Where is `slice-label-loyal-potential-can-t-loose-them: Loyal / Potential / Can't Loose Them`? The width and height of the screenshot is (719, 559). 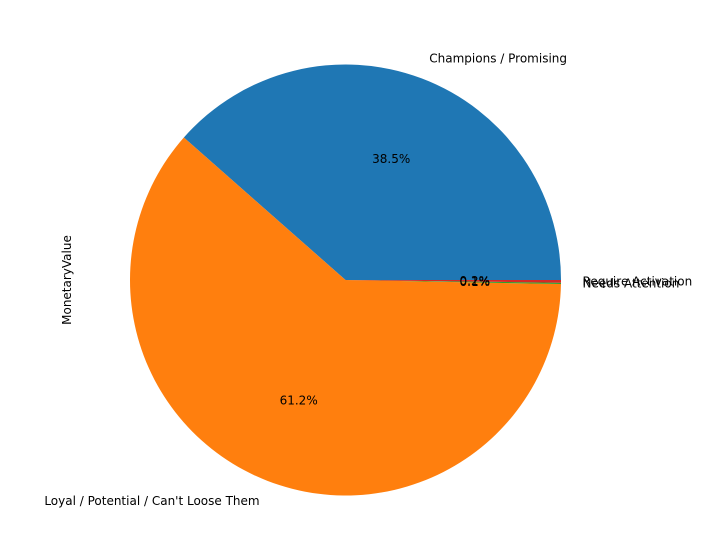 slice-label-loyal-potential-can-t-loose-them: Loyal / Potential / Can't Loose Them is located at coordinates (151, 501).